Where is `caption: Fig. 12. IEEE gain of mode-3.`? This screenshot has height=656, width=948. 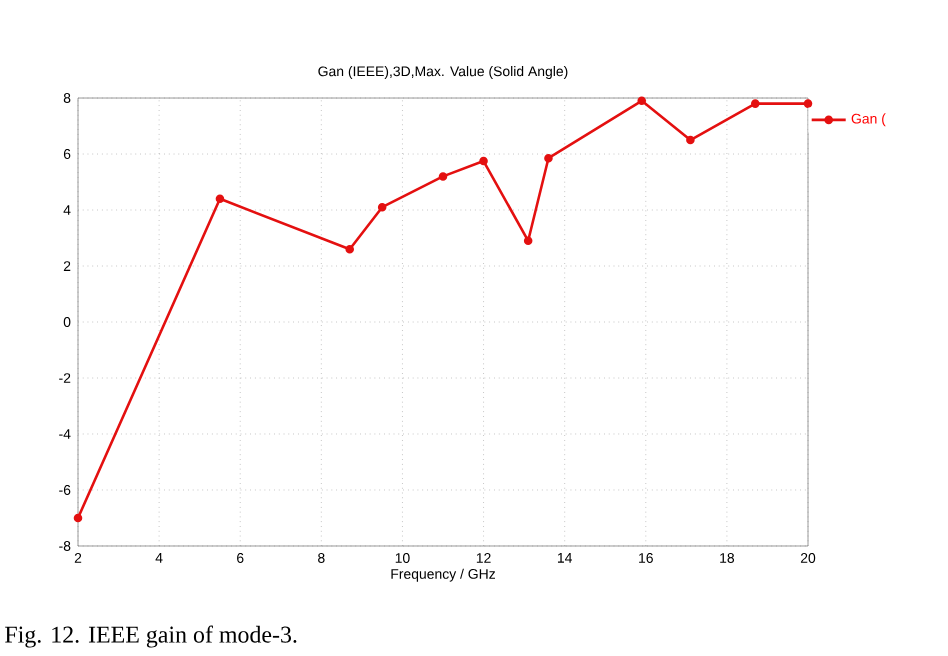
caption: Fig. 12. IEEE gain of mode-3. is located at coordinates (151, 636).